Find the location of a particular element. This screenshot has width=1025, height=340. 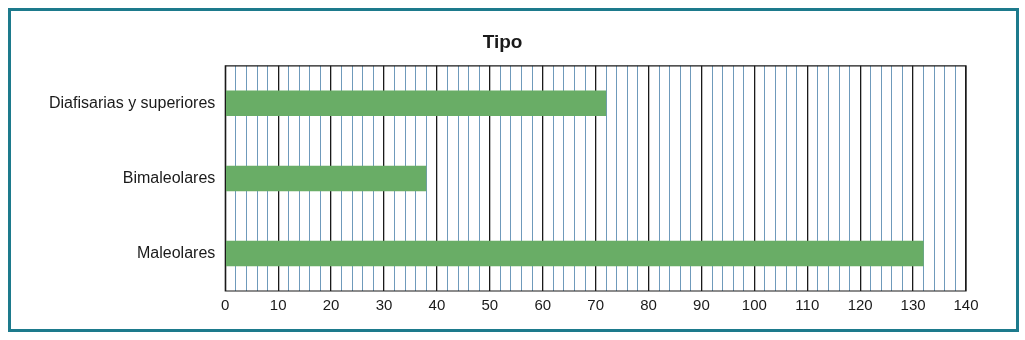

x-tick-label: 130 is located at coordinates (913, 305).